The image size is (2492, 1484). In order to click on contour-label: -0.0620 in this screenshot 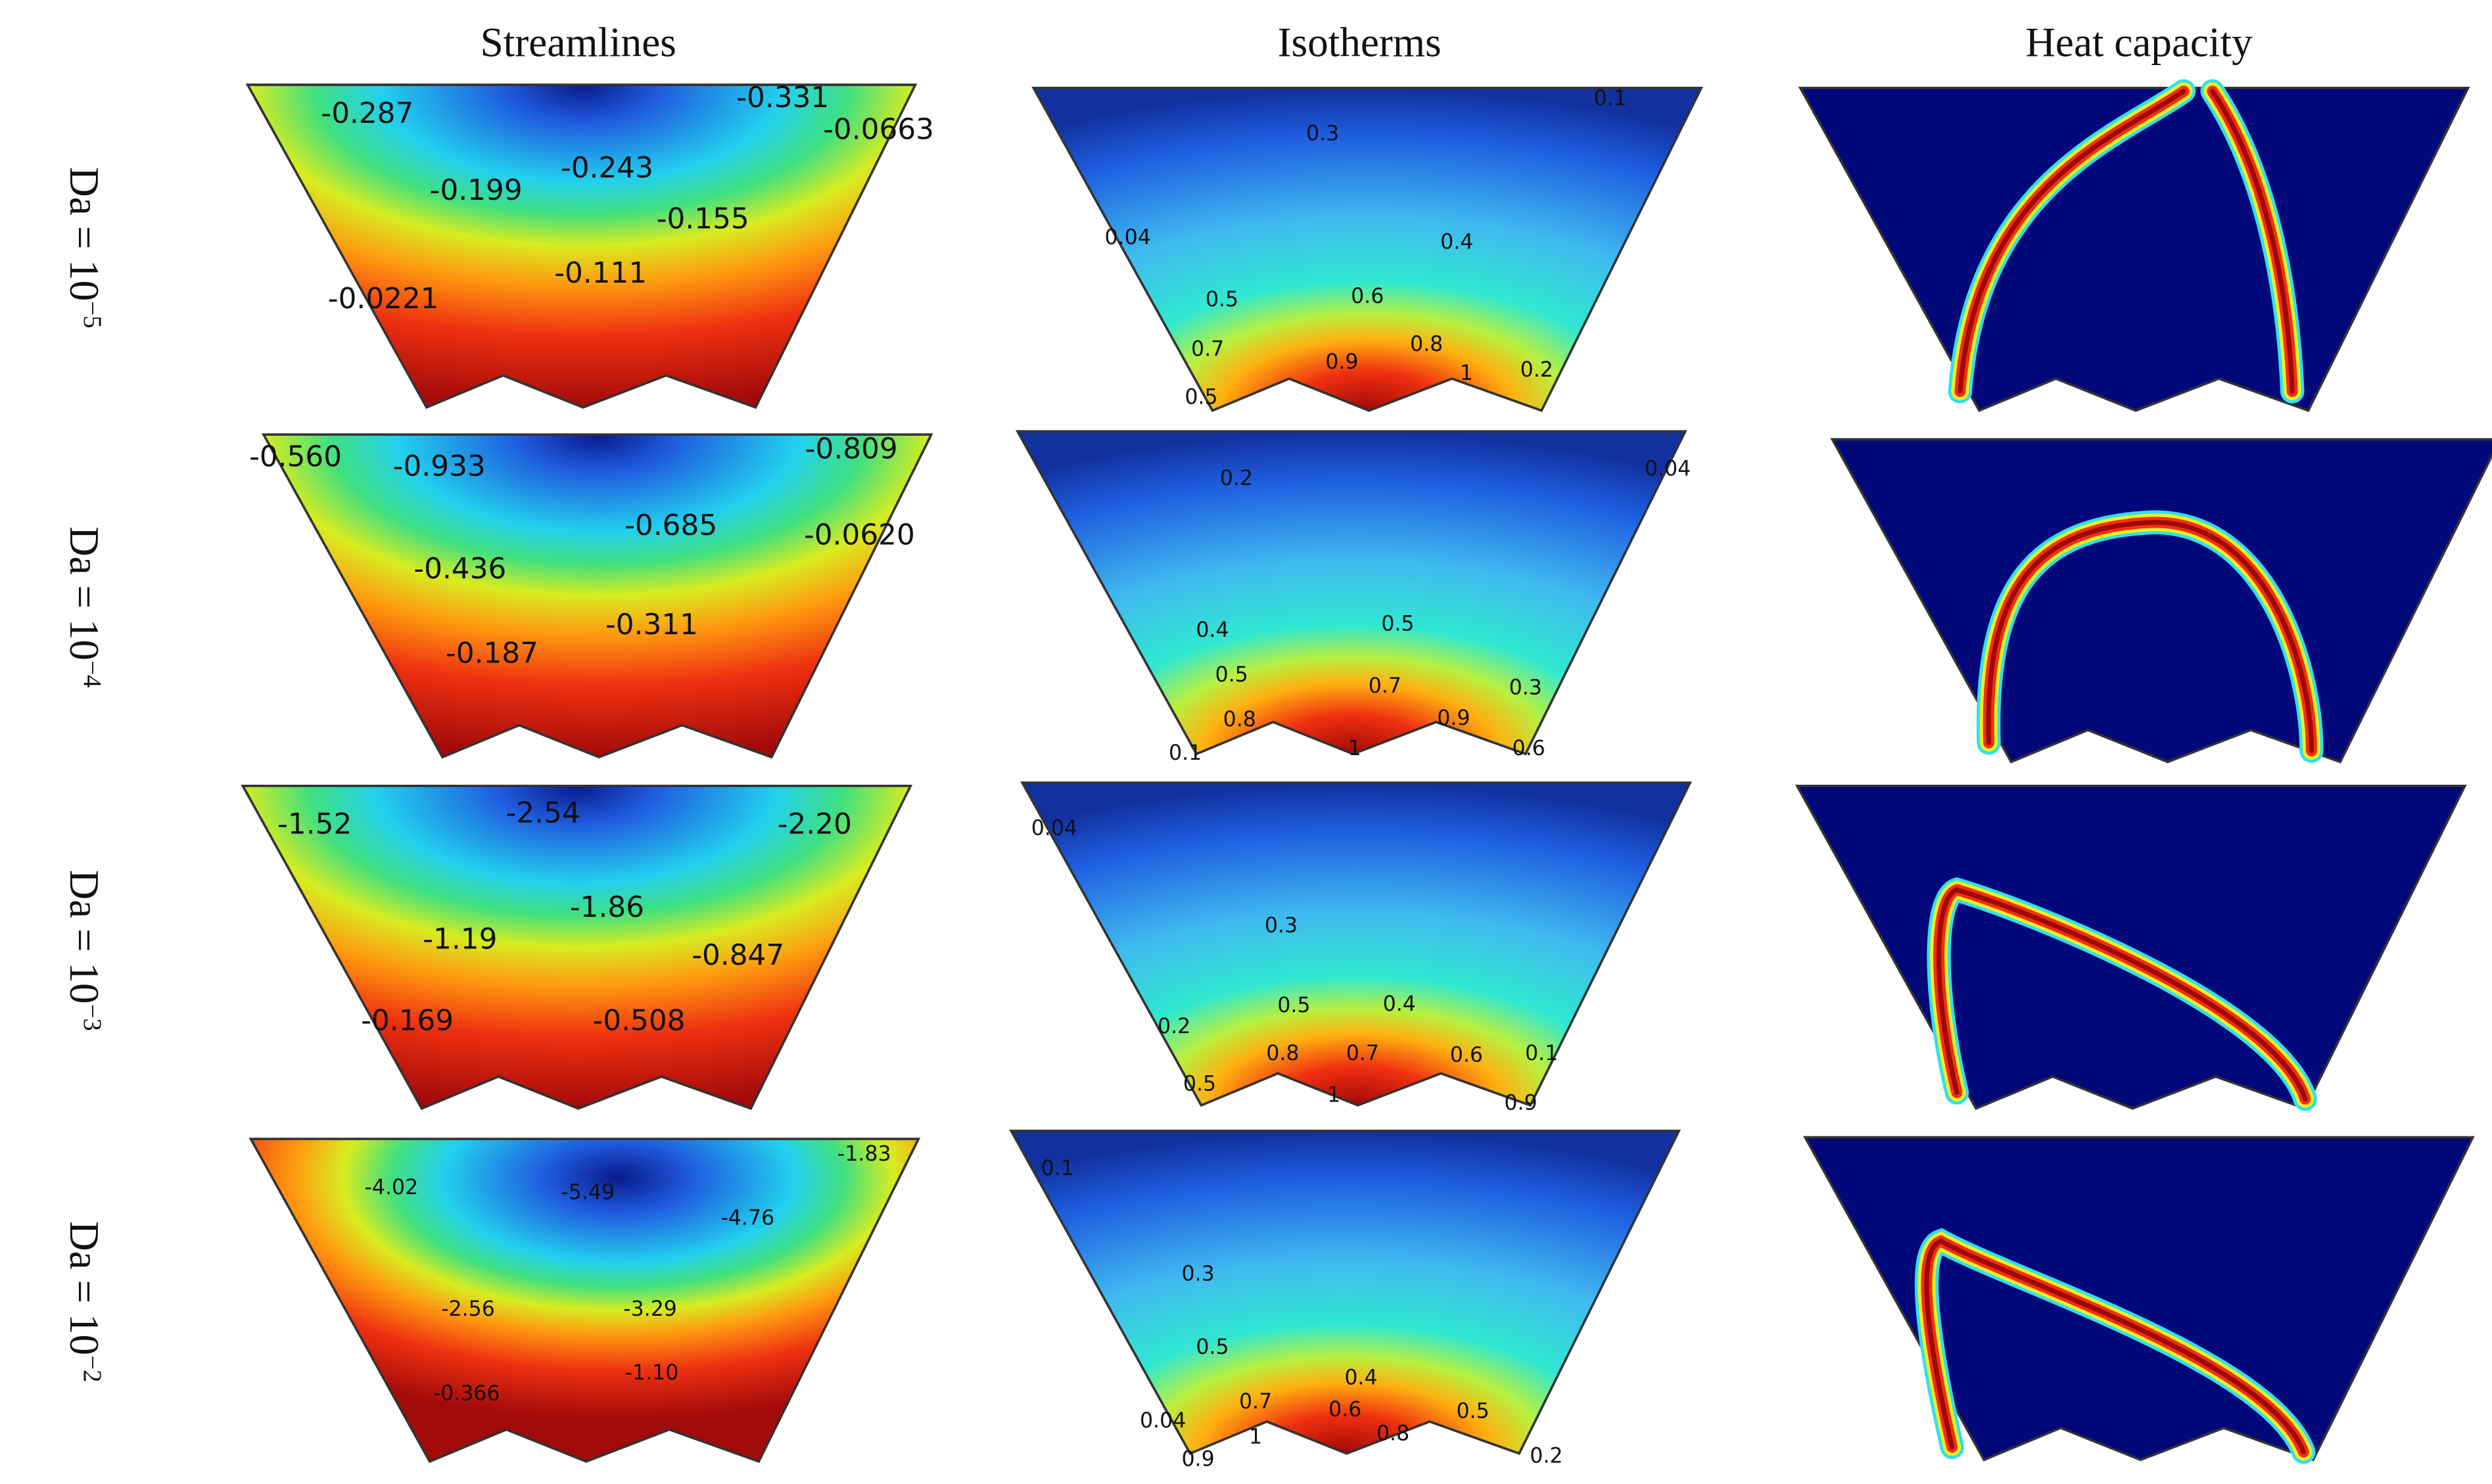, I will do `click(860, 535)`.